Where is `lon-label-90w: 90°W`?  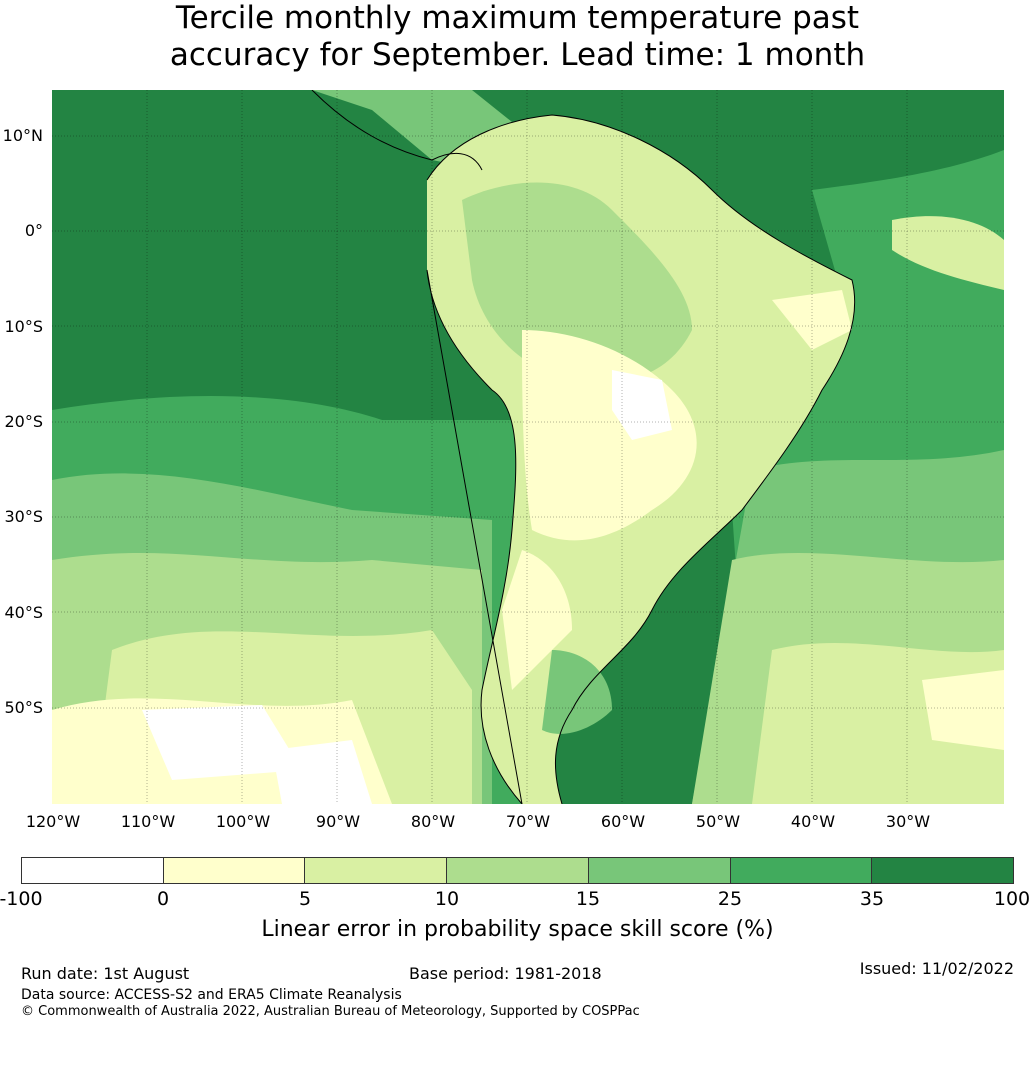
lon-label-90w: 90°W is located at coordinates (338, 821).